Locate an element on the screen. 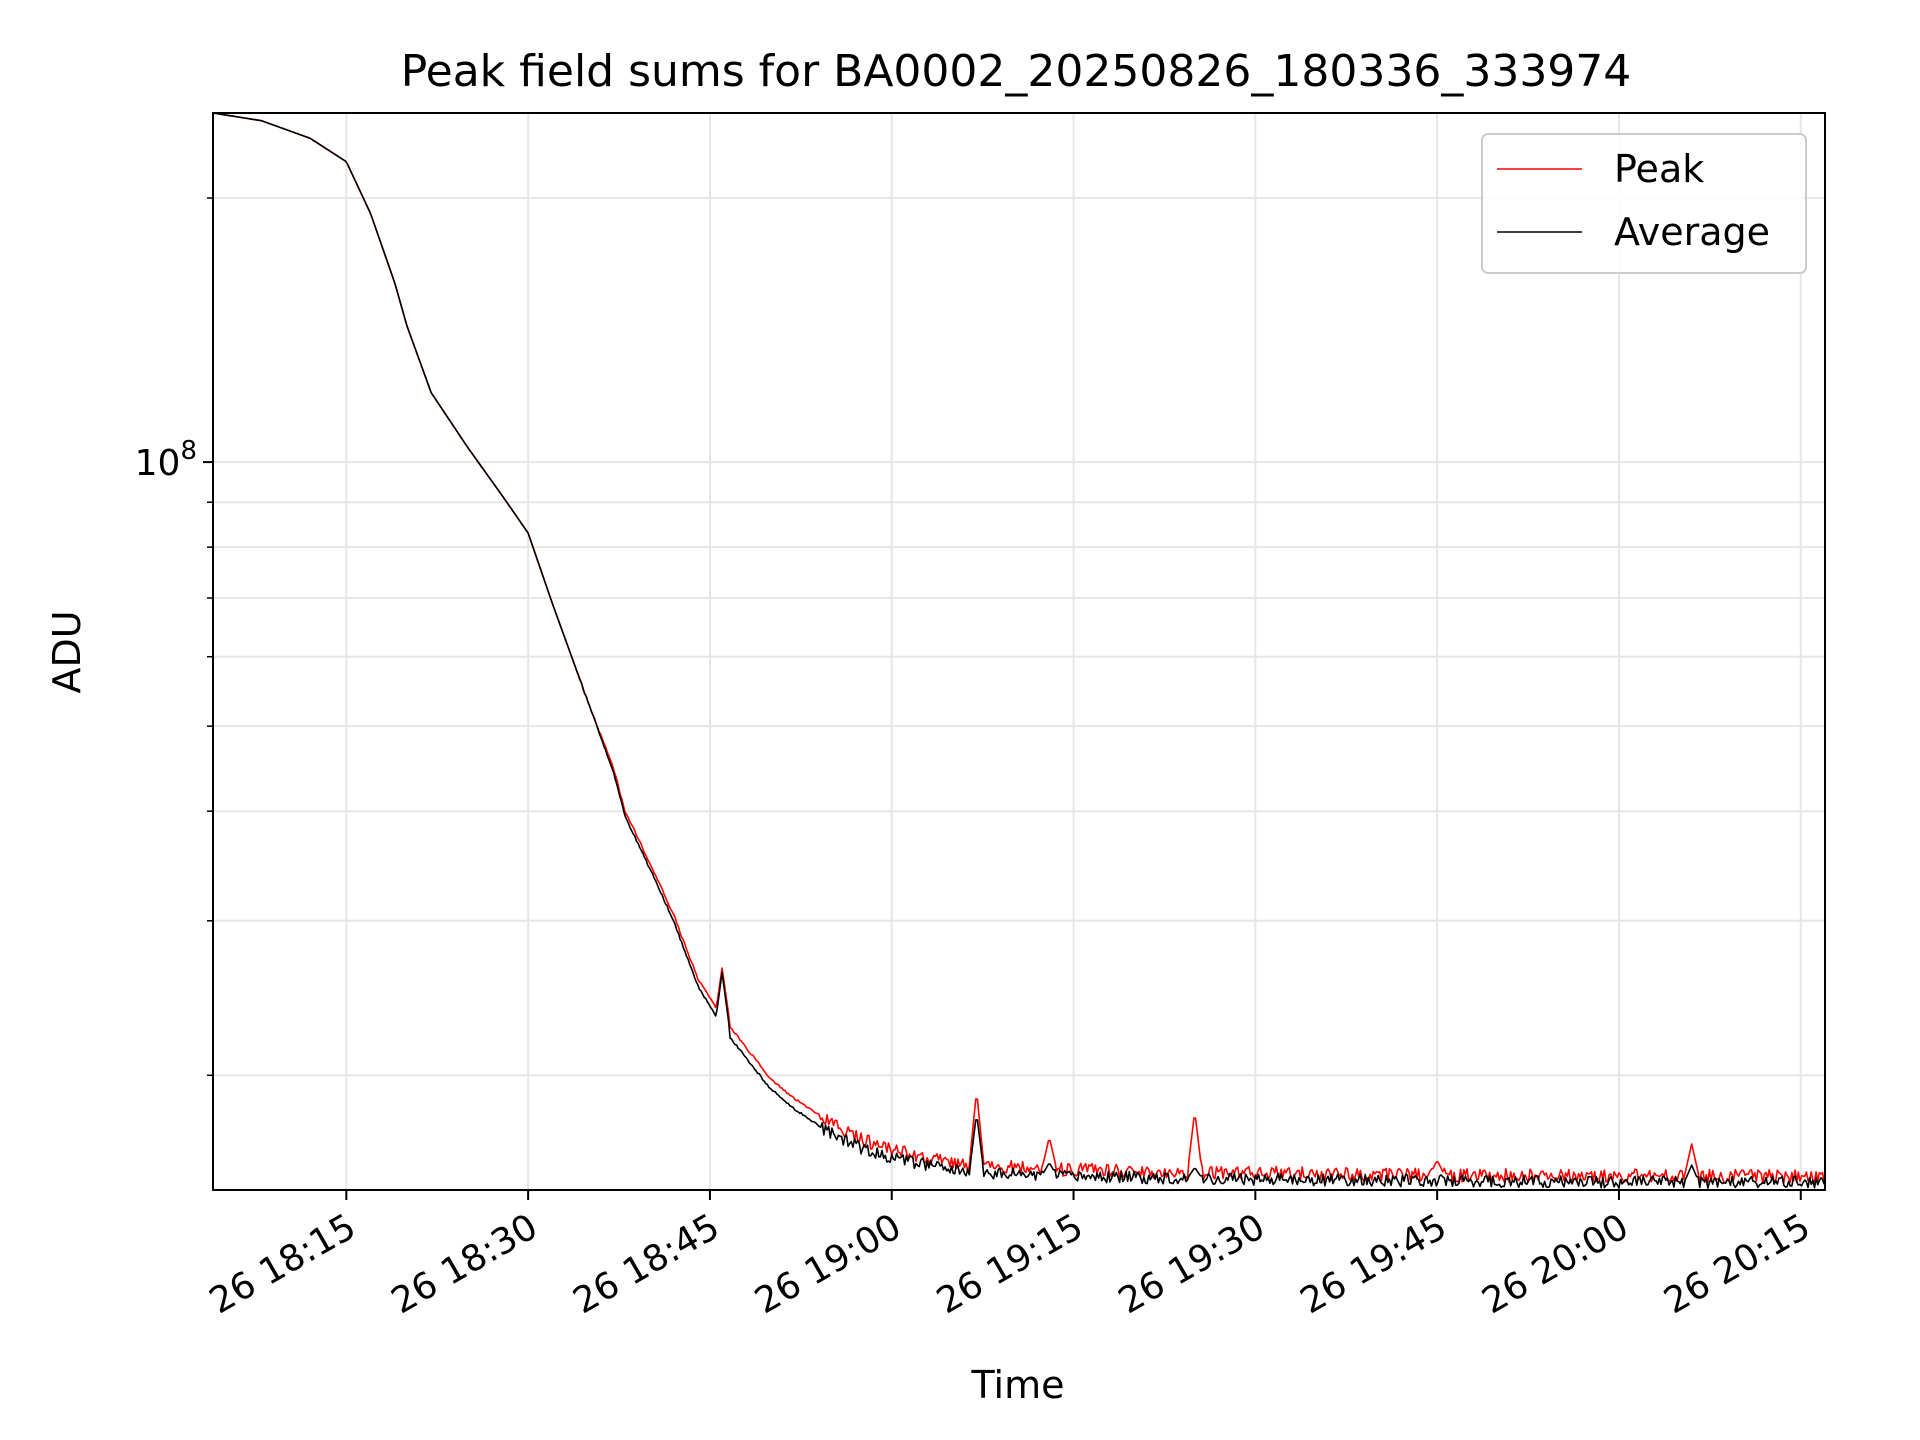  y-tick-label: 108 is located at coordinates (166, 460).